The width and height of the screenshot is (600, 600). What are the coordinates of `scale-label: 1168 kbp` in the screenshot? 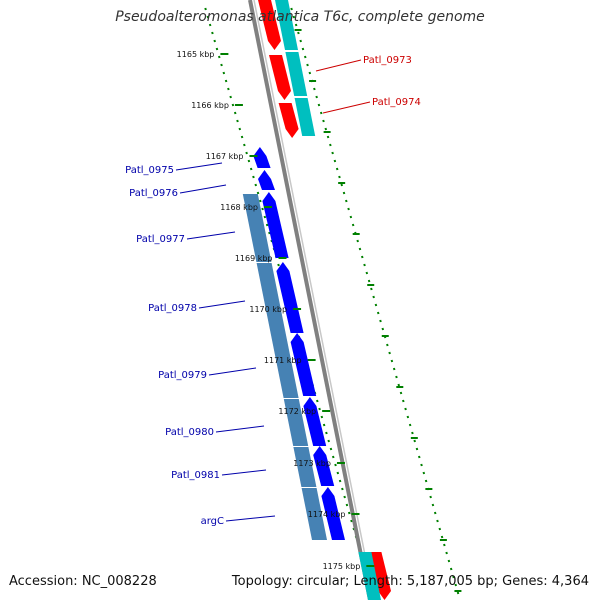 It's located at (239, 207).